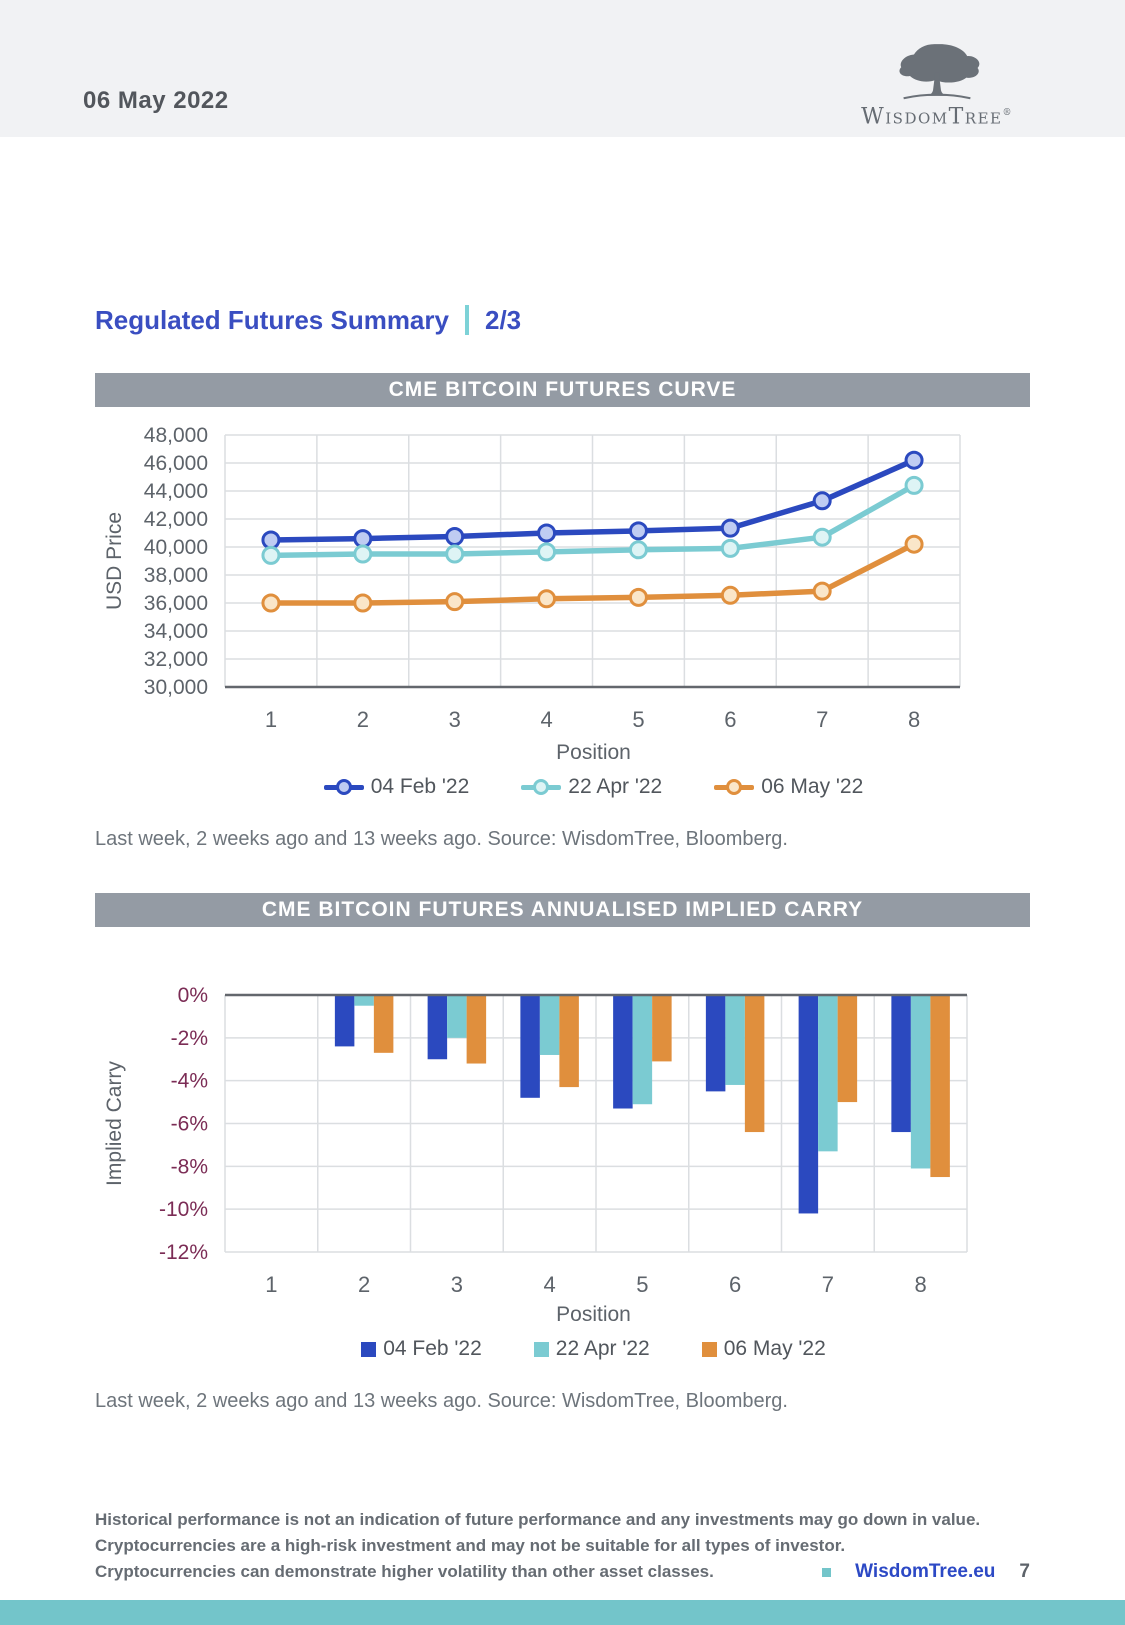 The image size is (1125, 1625). Describe the element at coordinates (176, 603) in the screenshot. I see `svg-text: 36,000` at that location.